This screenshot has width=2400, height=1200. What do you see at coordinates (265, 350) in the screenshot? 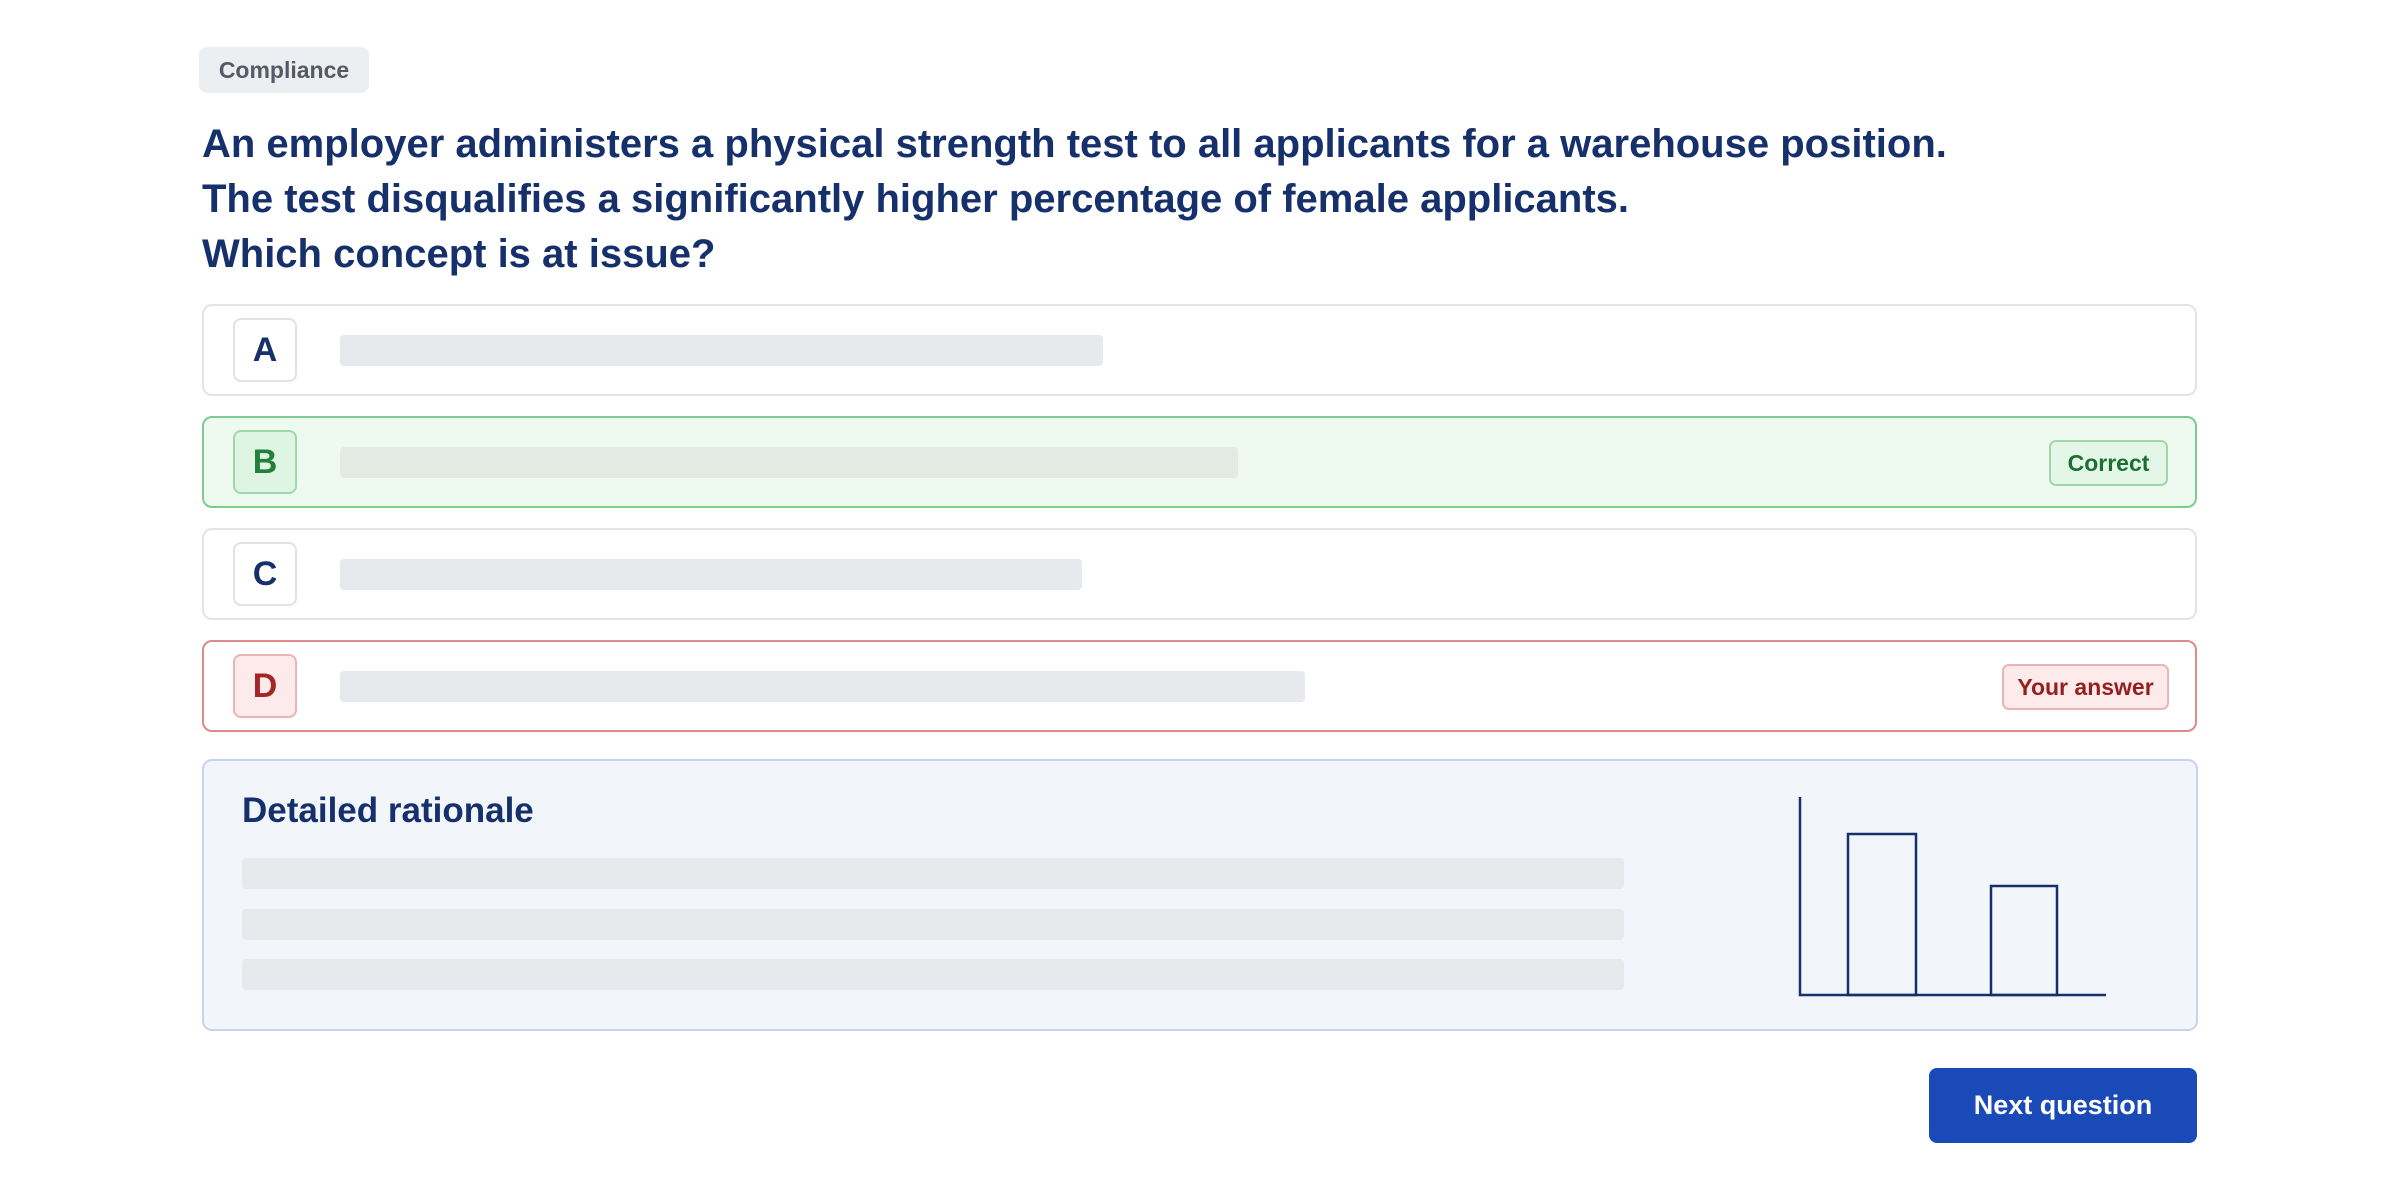
I see `option-letter: A` at bounding box center [265, 350].